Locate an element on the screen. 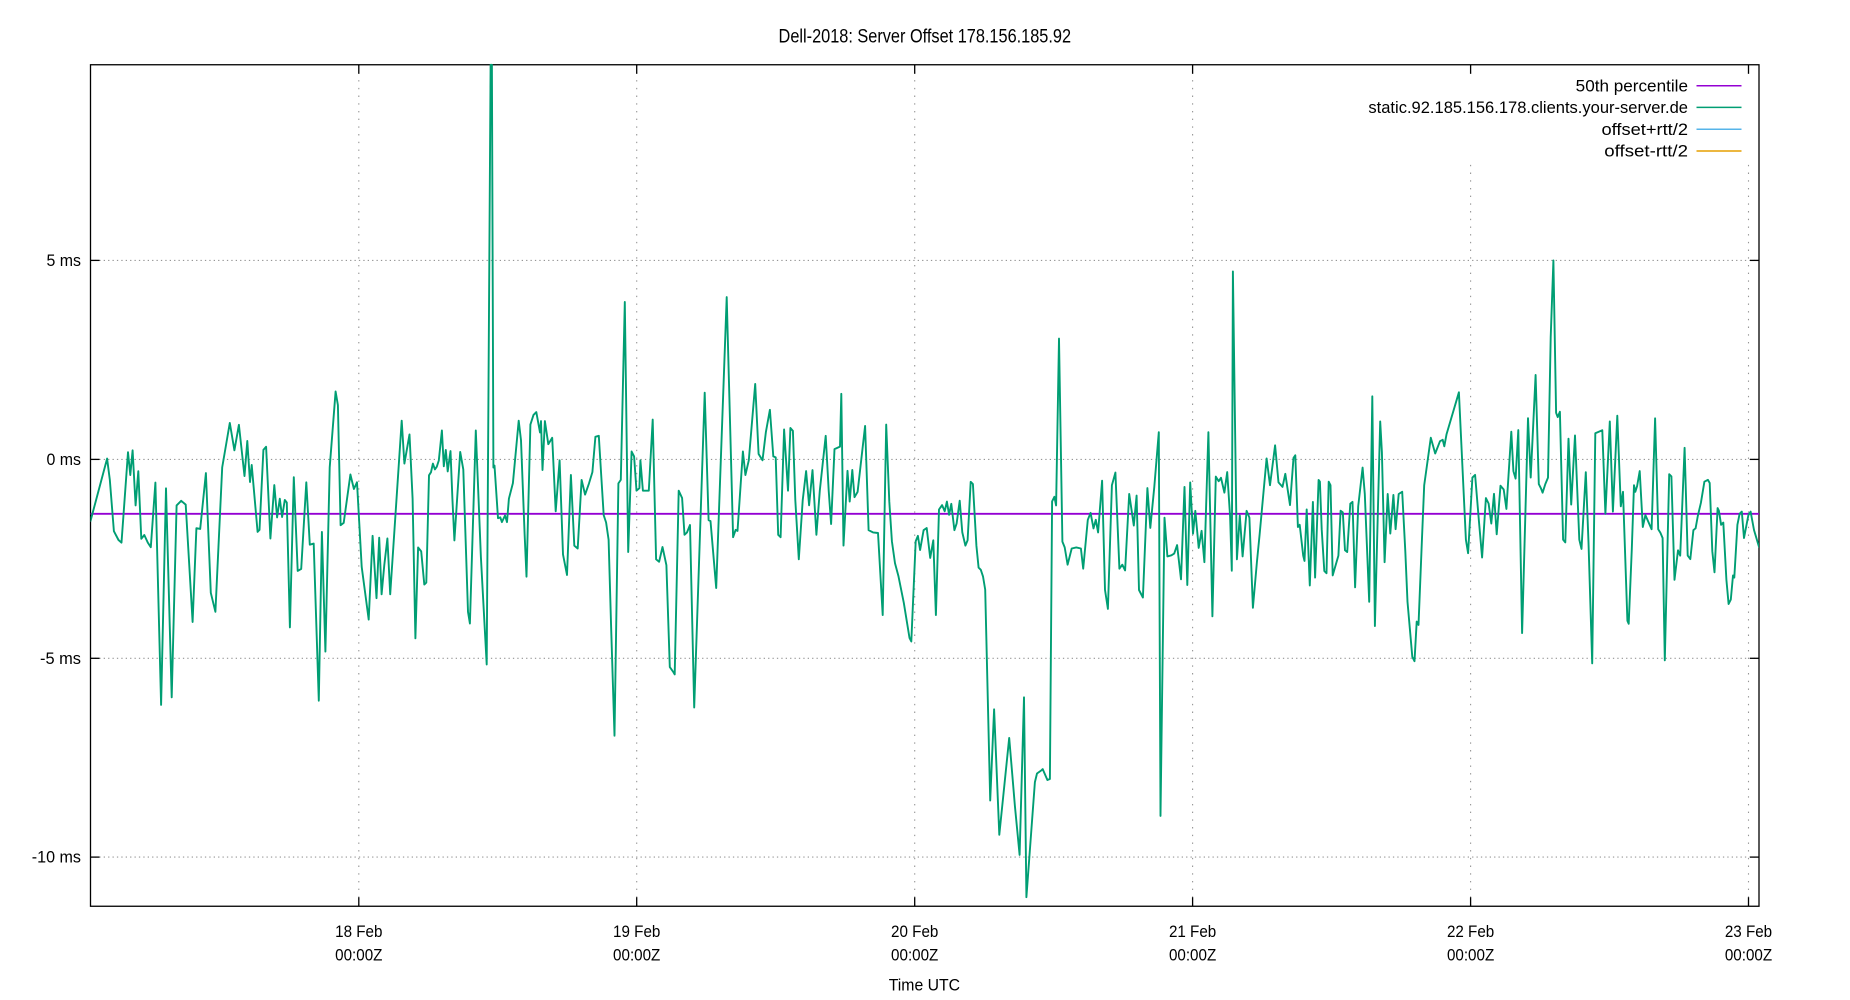 The height and width of the screenshot is (1000, 1850). svg-text: 19 Feb is located at coordinates (636, 931).